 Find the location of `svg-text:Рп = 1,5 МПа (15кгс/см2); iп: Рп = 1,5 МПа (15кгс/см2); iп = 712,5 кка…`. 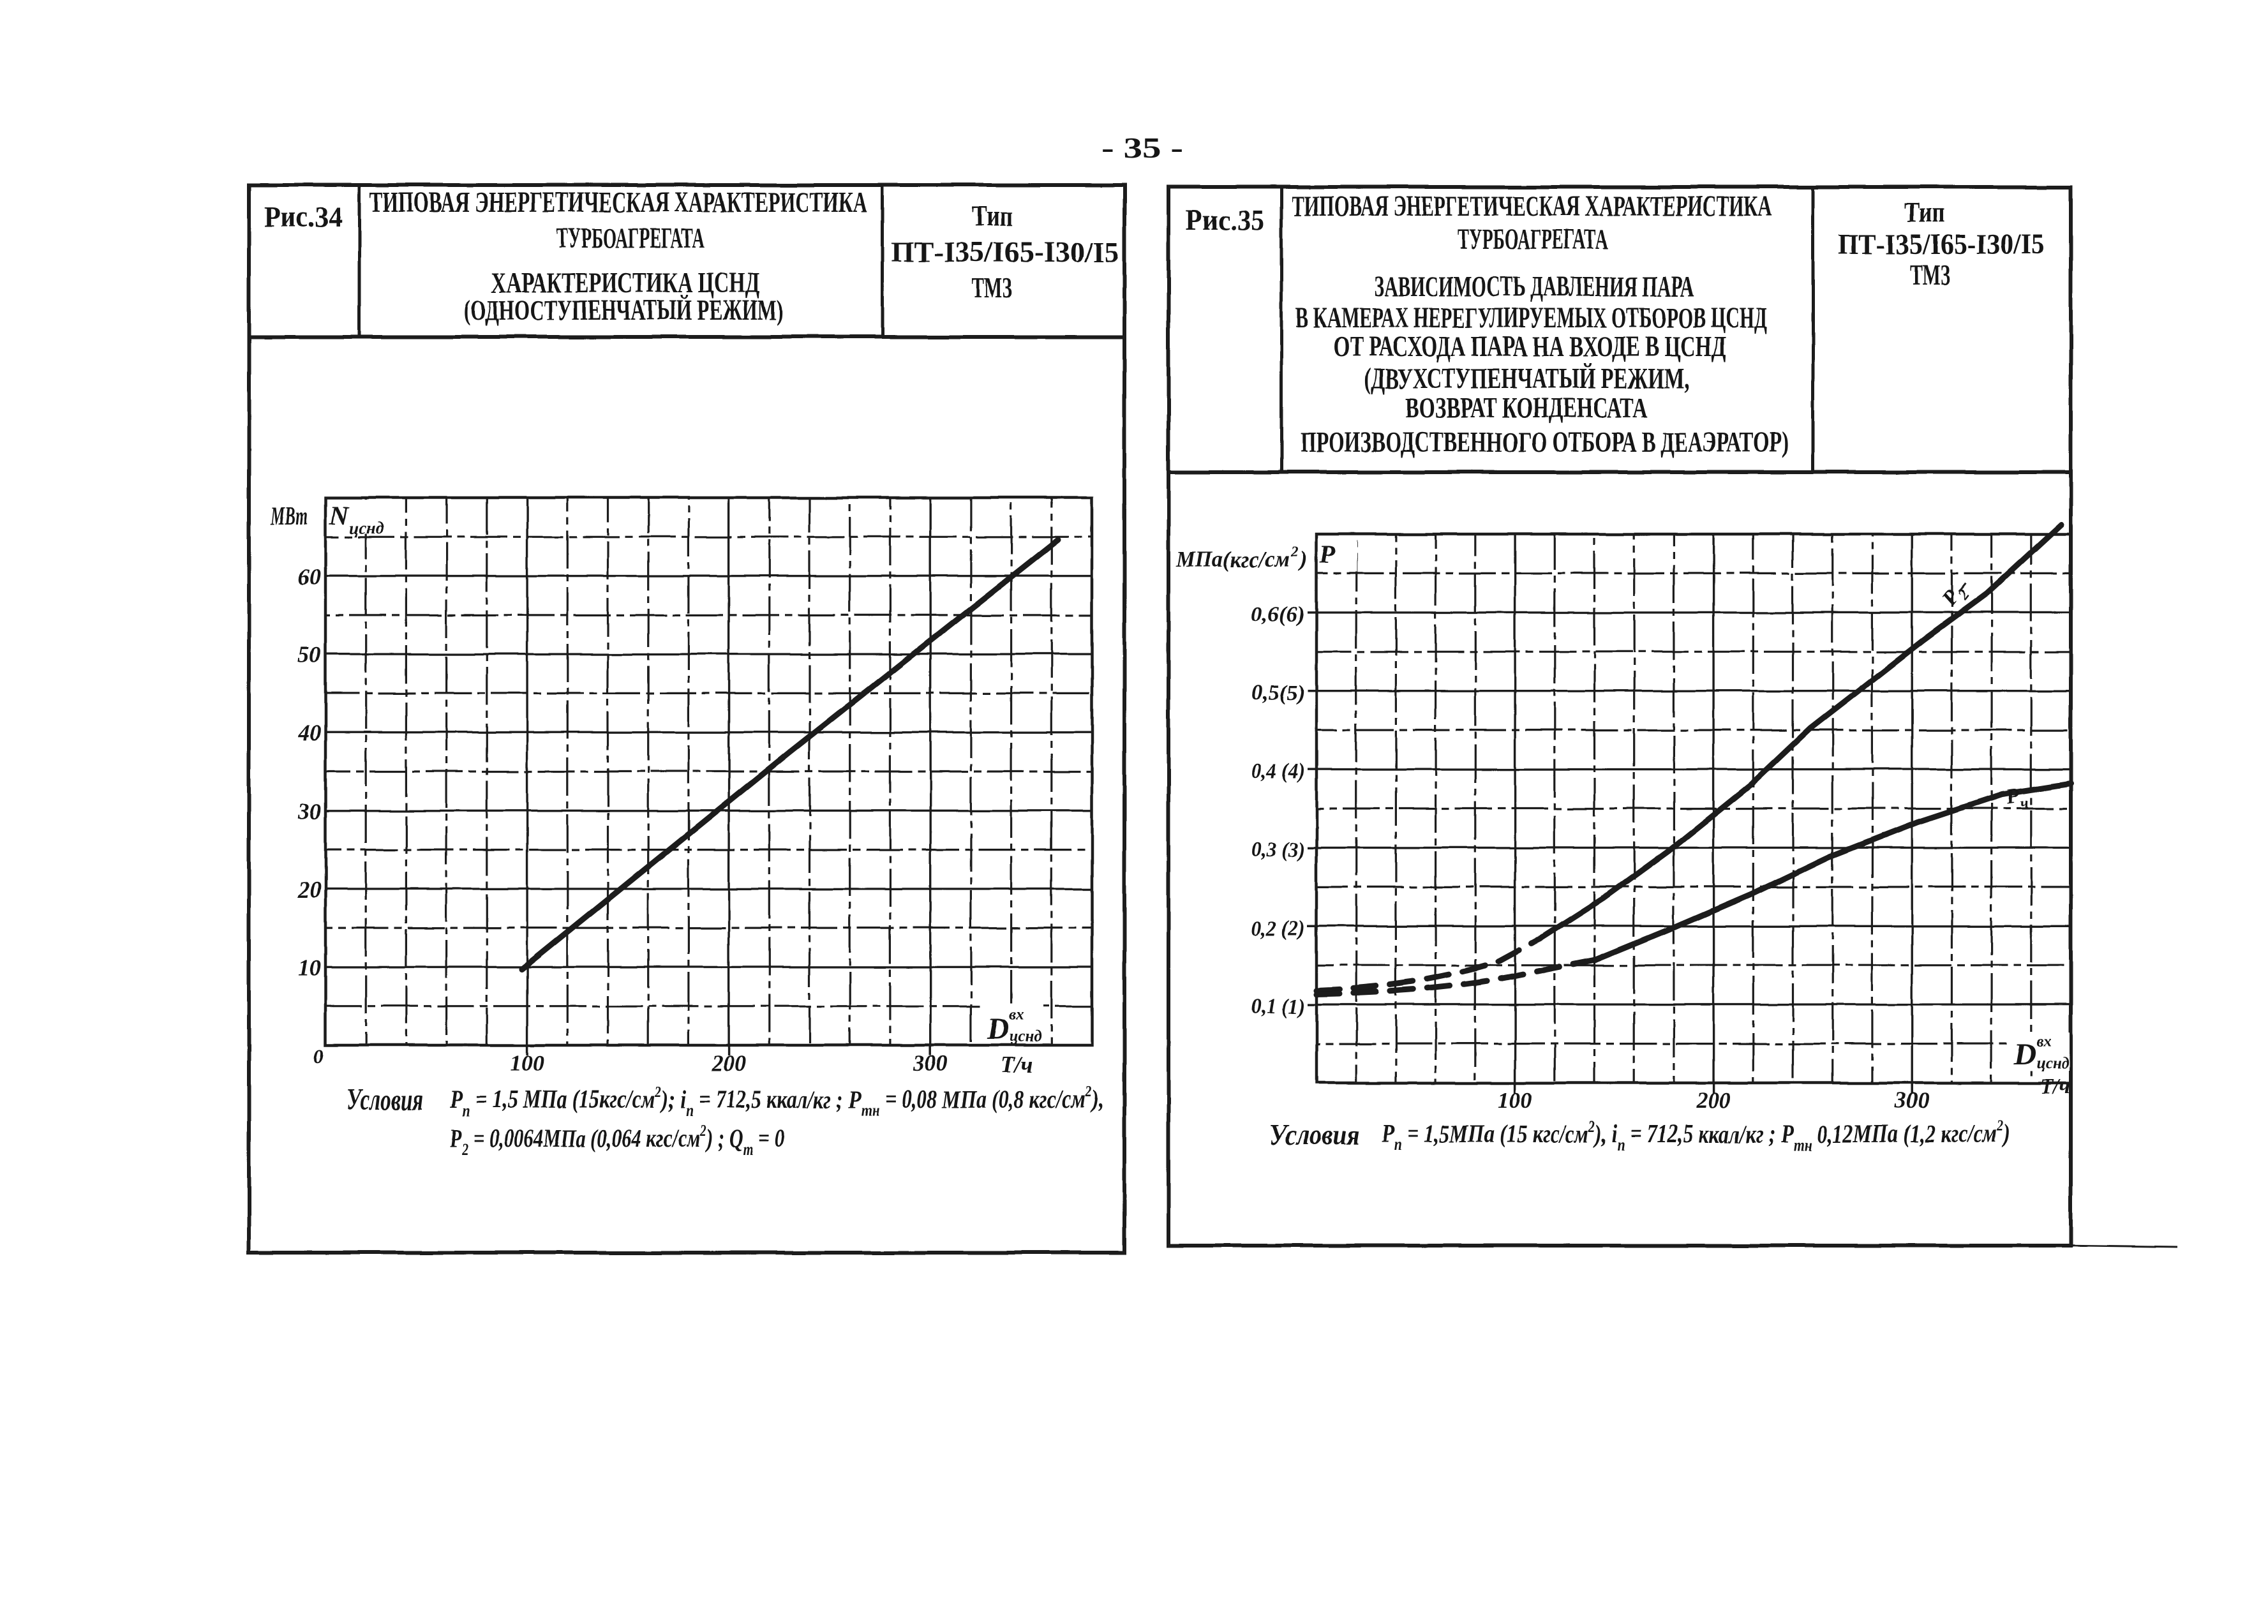

svg-text:Рп = 1,5 МПа (15кгс/см2); iп: Рп = 1,5 МПа (15кгс/см2); iп = 712,5 кка… is located at coordinates (776, 1102).